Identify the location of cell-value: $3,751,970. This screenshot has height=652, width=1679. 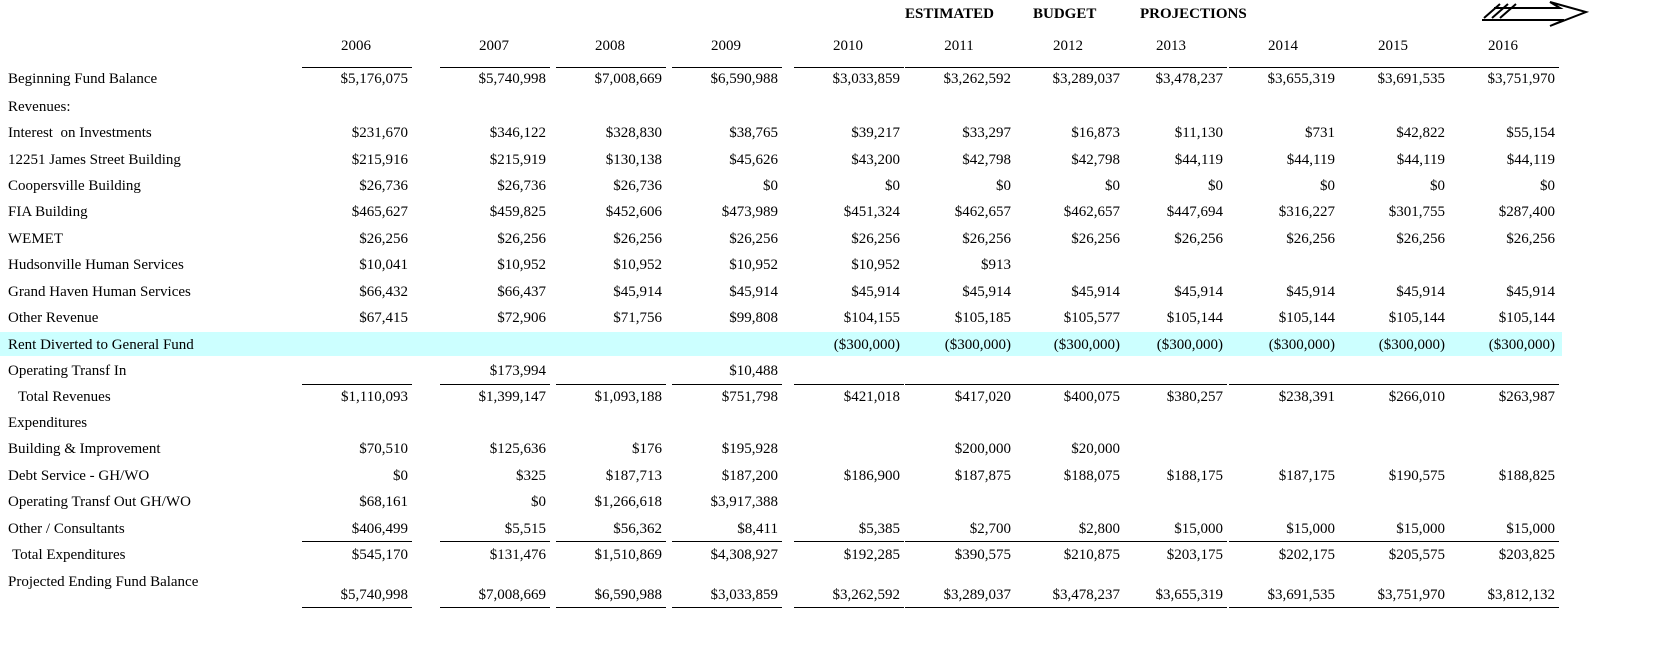
(1521, 79).